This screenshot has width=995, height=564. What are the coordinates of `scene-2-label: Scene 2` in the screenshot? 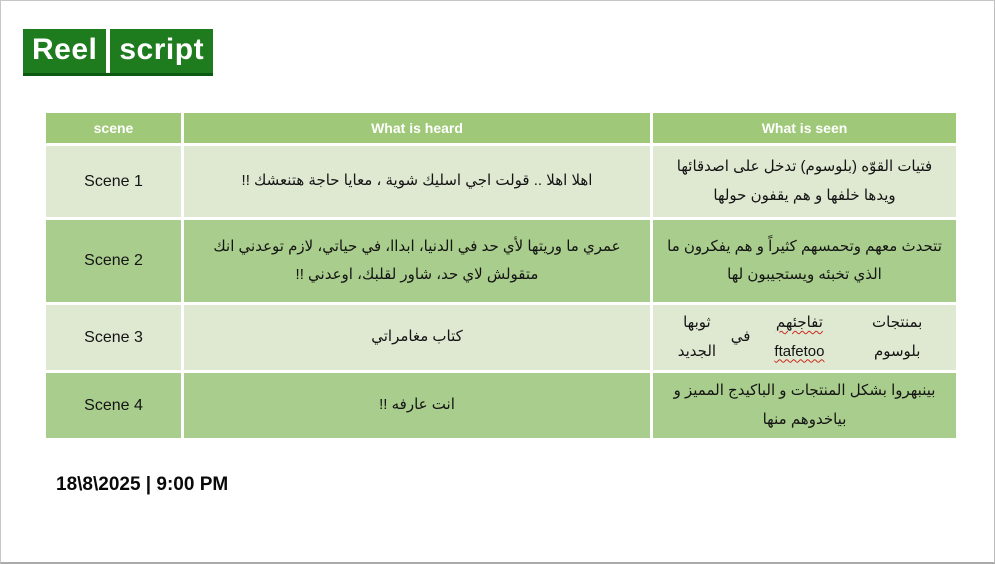 It's located at (113, 261).